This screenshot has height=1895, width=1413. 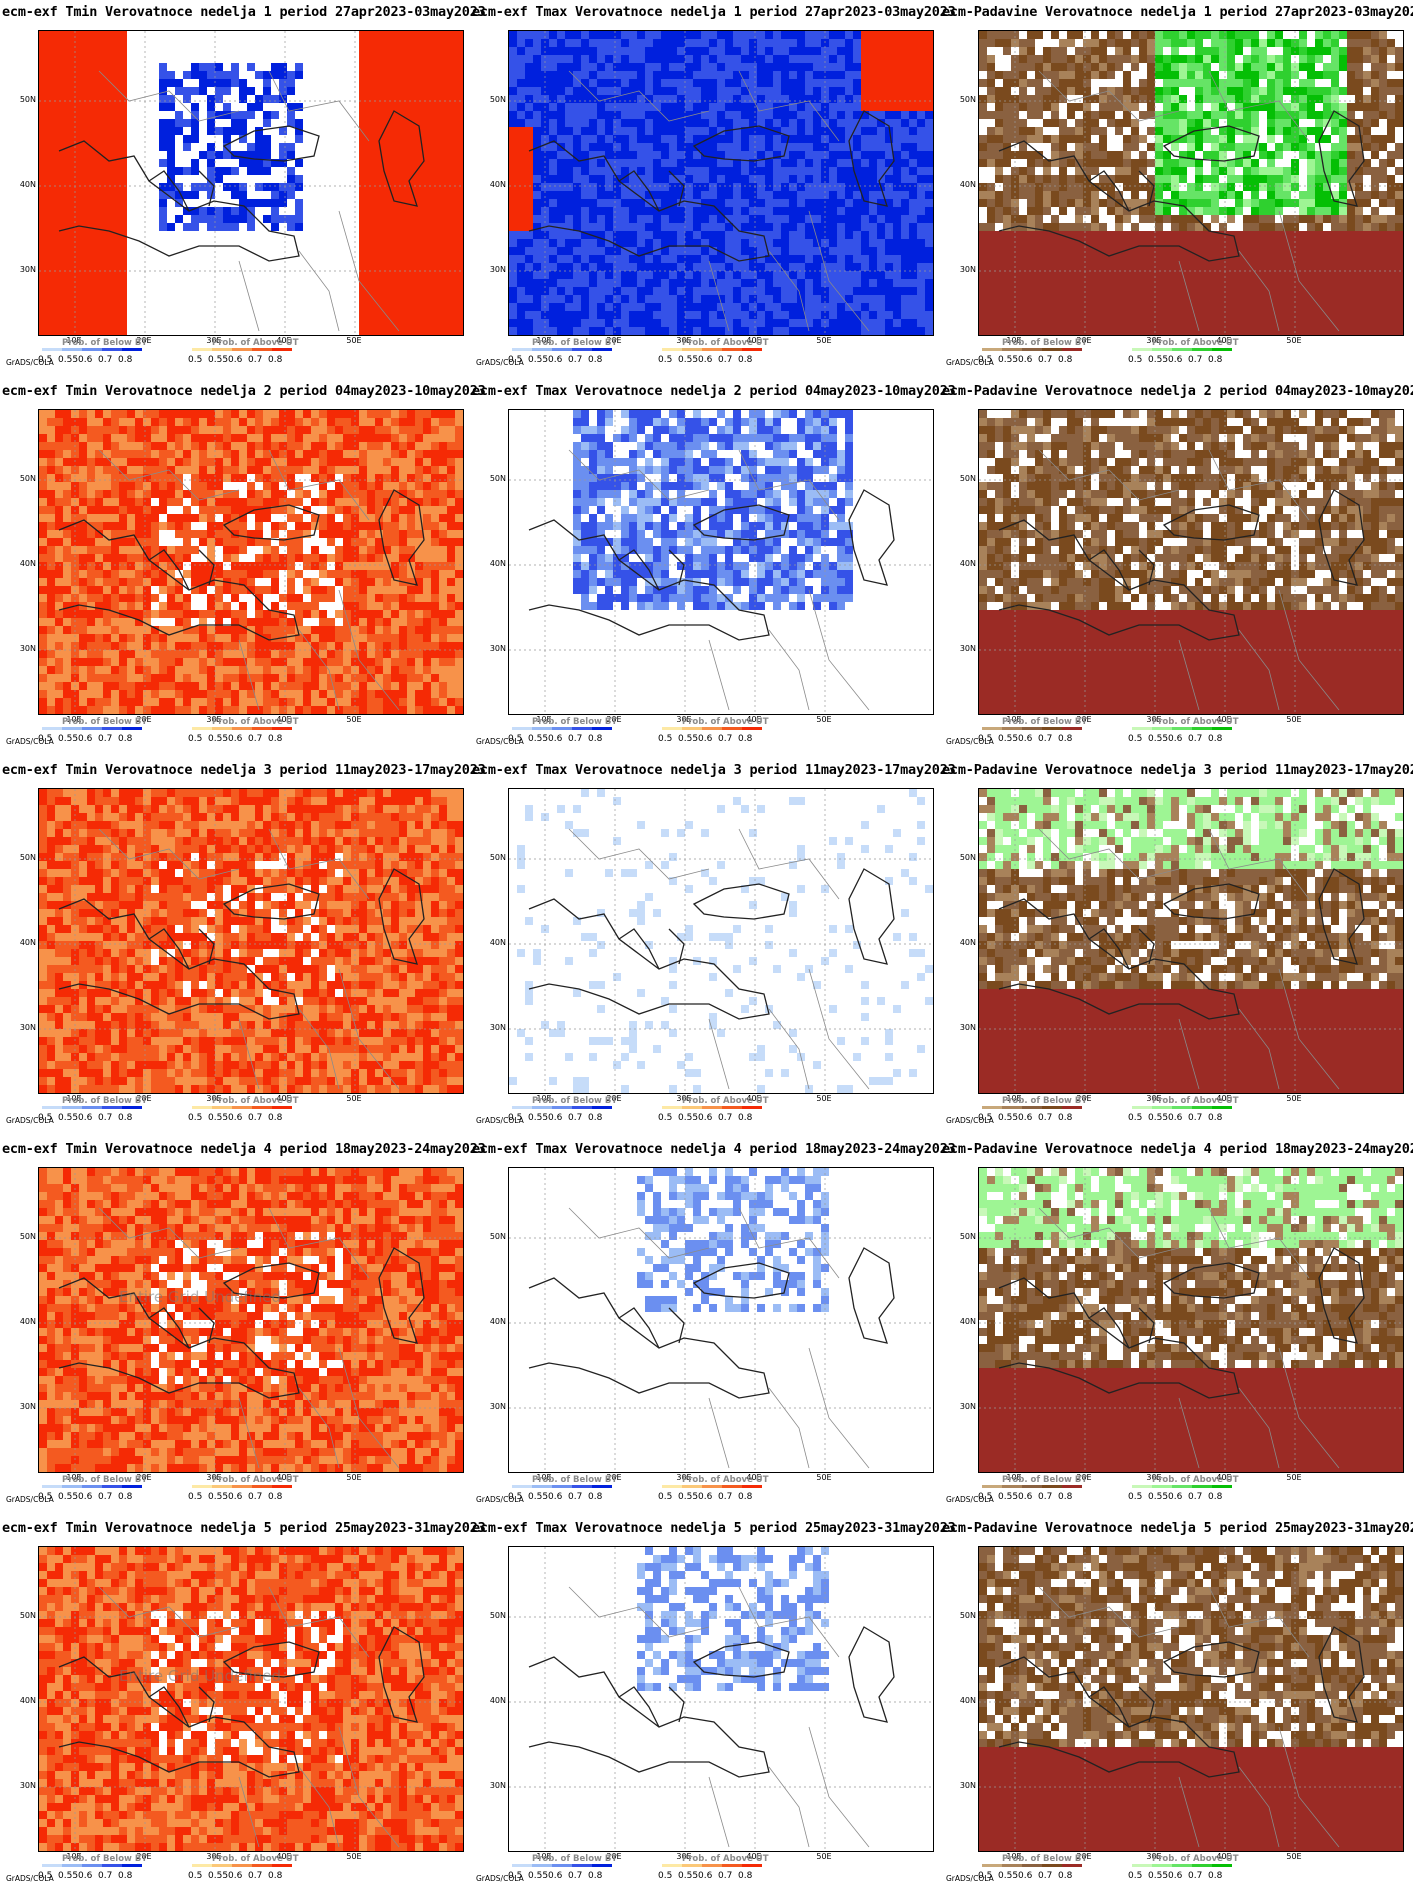 What do you see at coordinates (721, 183) in the screenshot?
I see `map-canvas` at bounding box center [721, 183].